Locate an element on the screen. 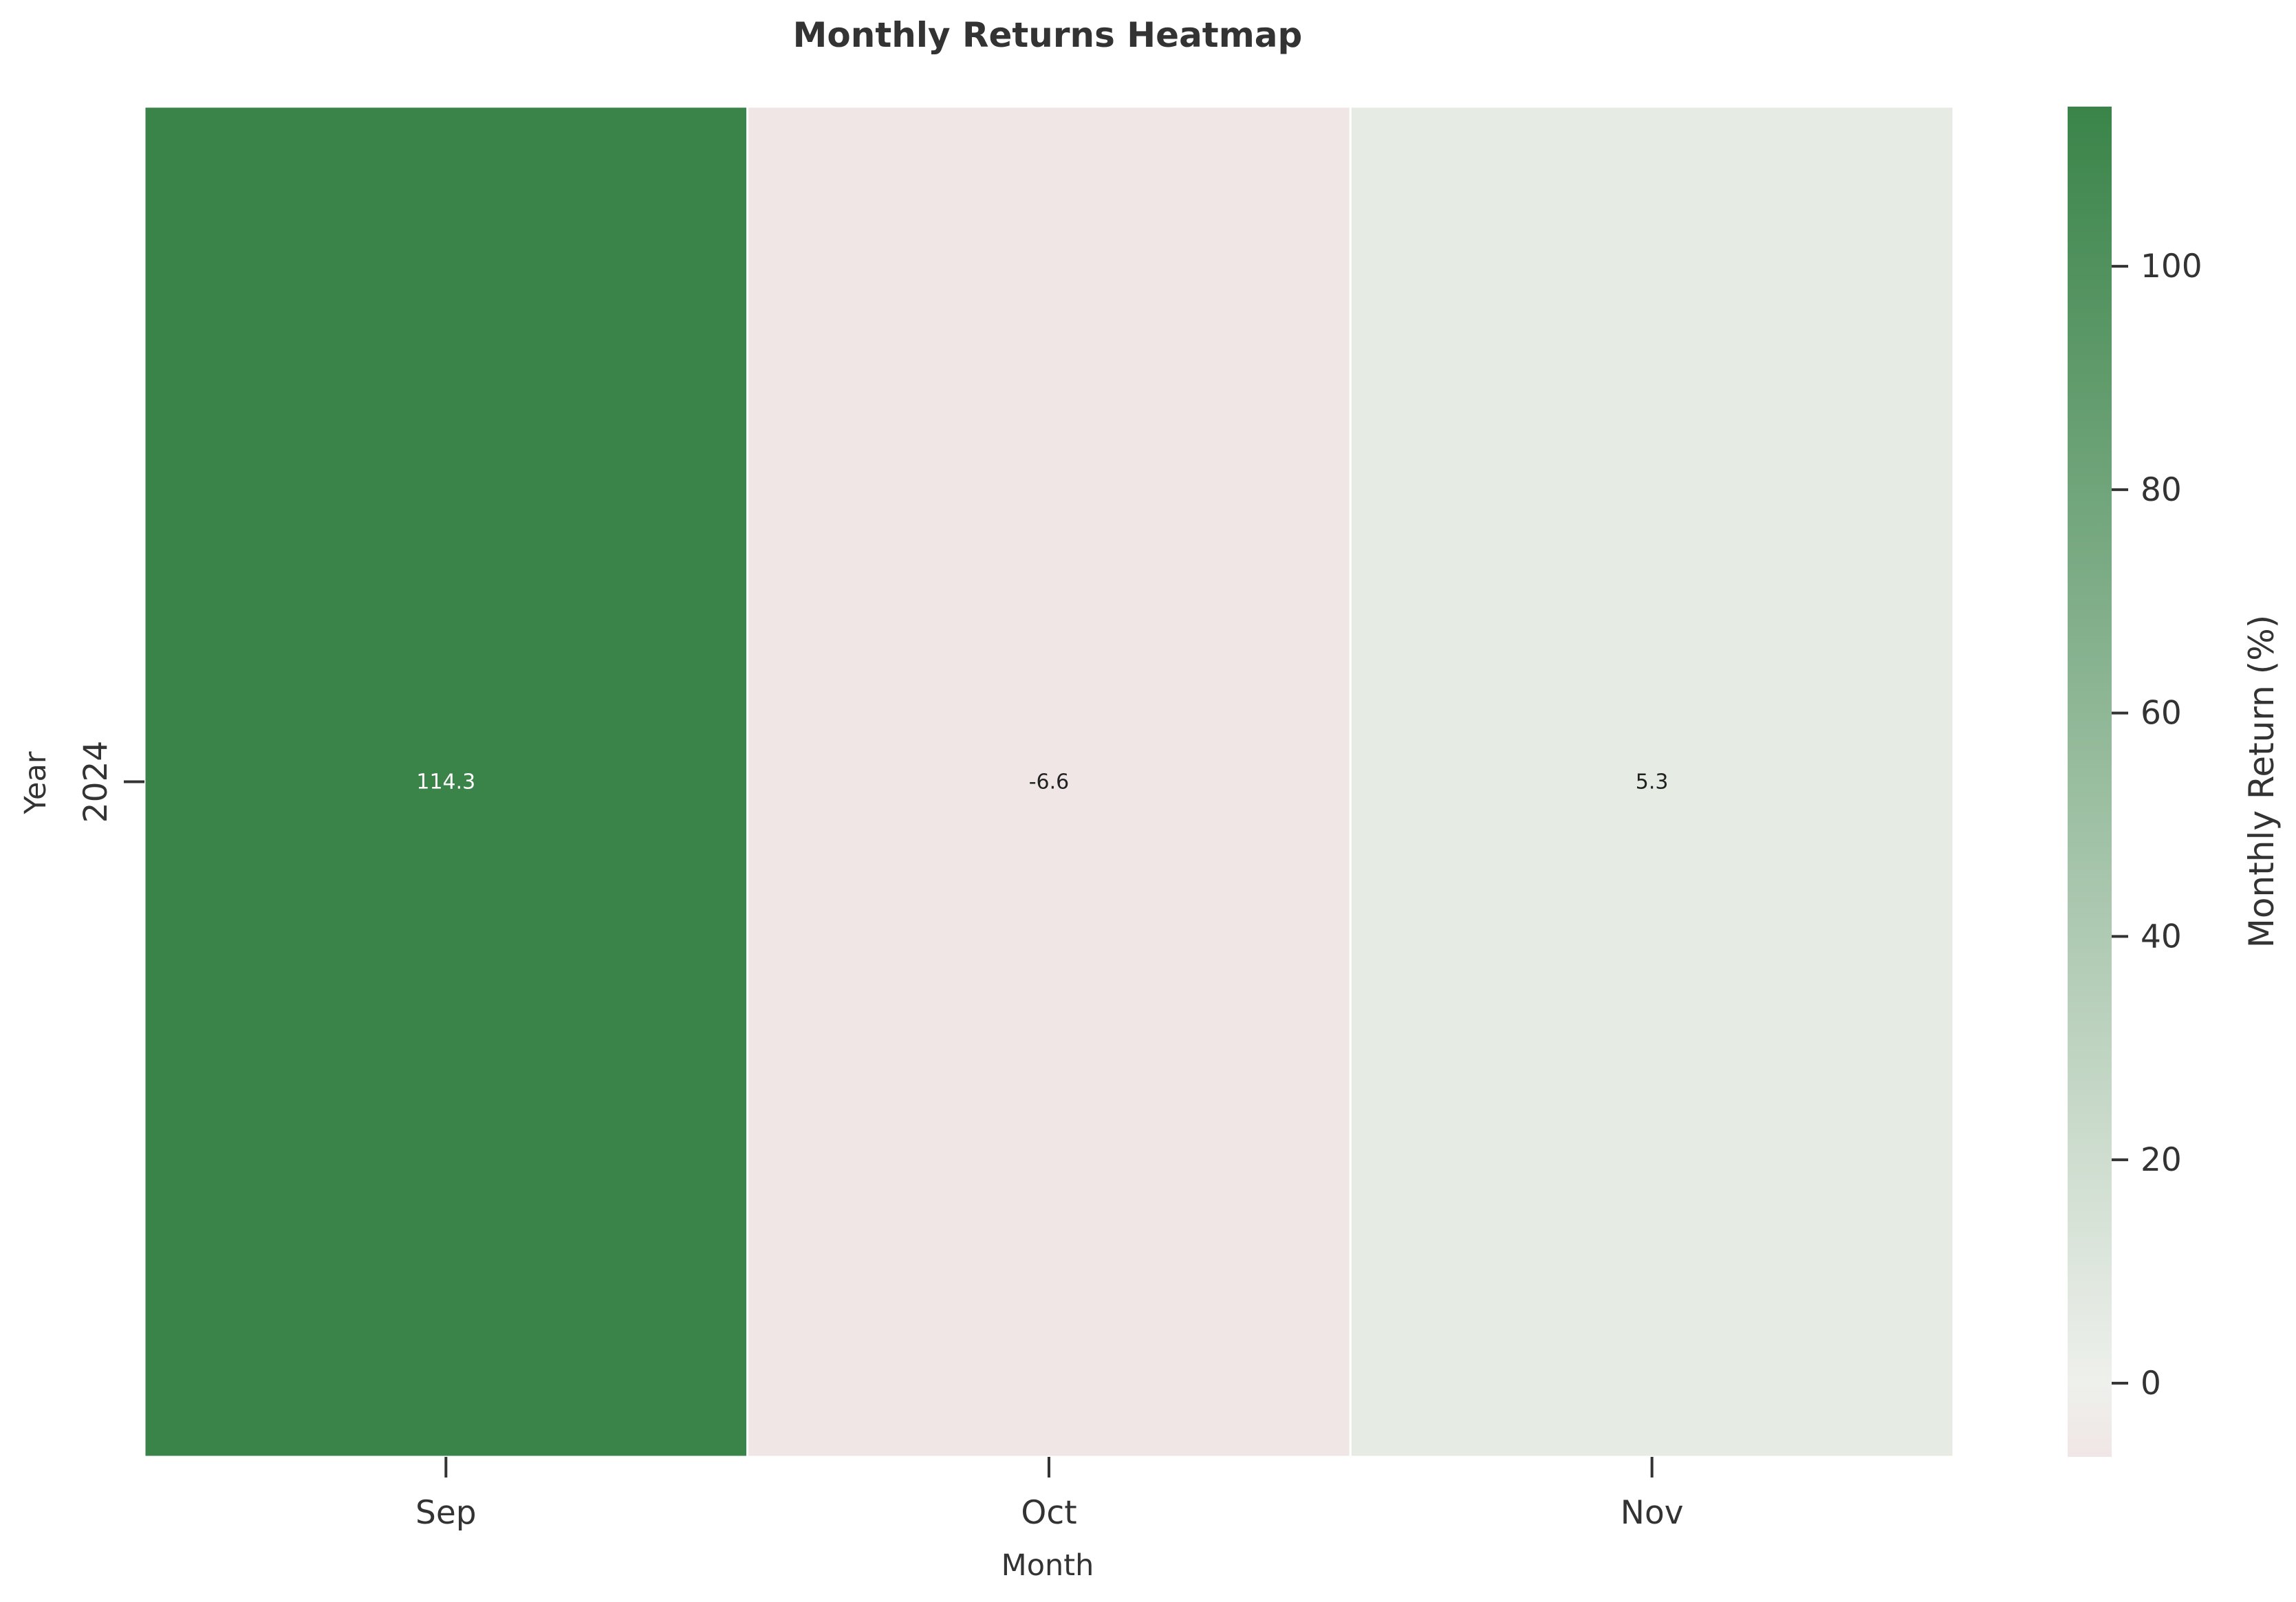 Image resolution: width=2296 pixels, height=1602 pixels. colorbar-tick-label: 80 is located at coordinates (2161, 490).